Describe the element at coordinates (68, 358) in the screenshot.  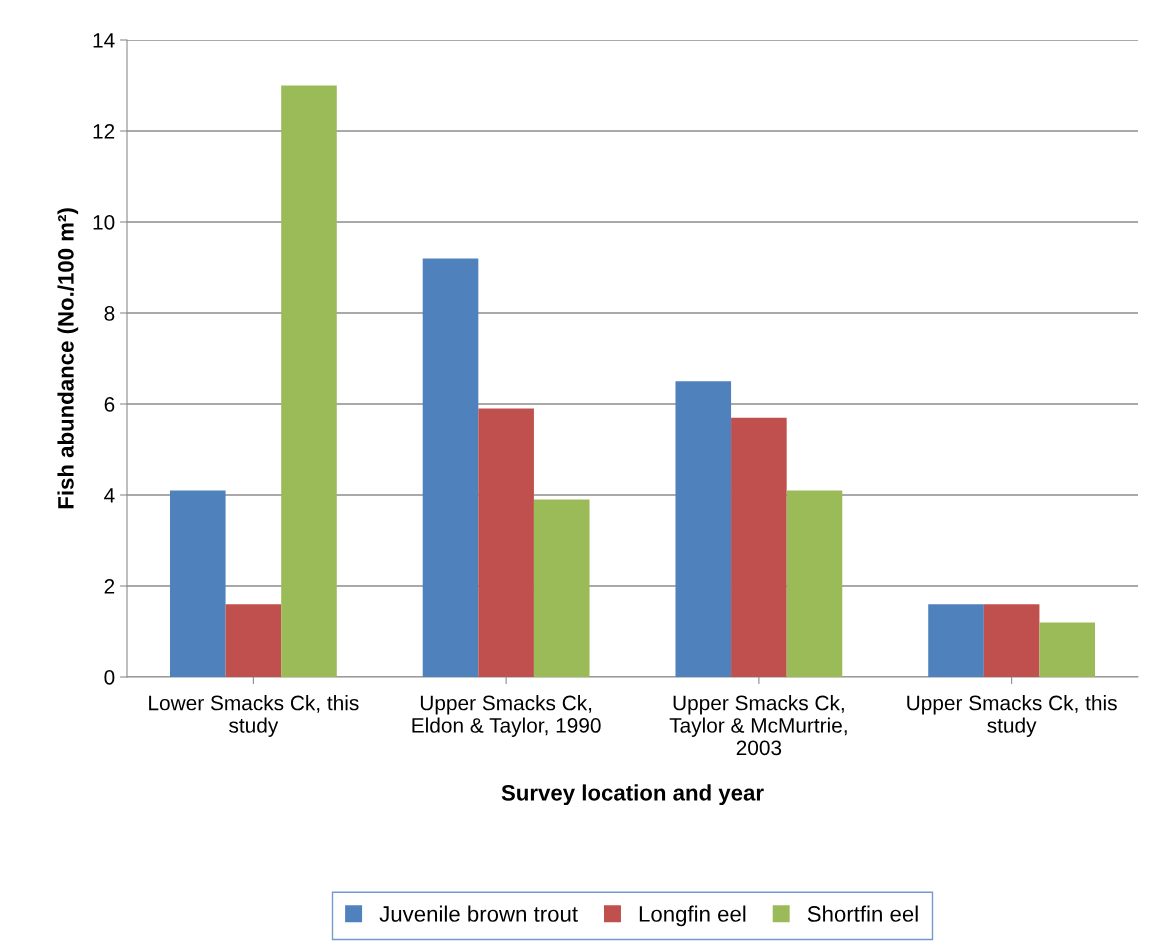
I see `y-axis-title: Fish abundance (No./100 m²)` at that location.